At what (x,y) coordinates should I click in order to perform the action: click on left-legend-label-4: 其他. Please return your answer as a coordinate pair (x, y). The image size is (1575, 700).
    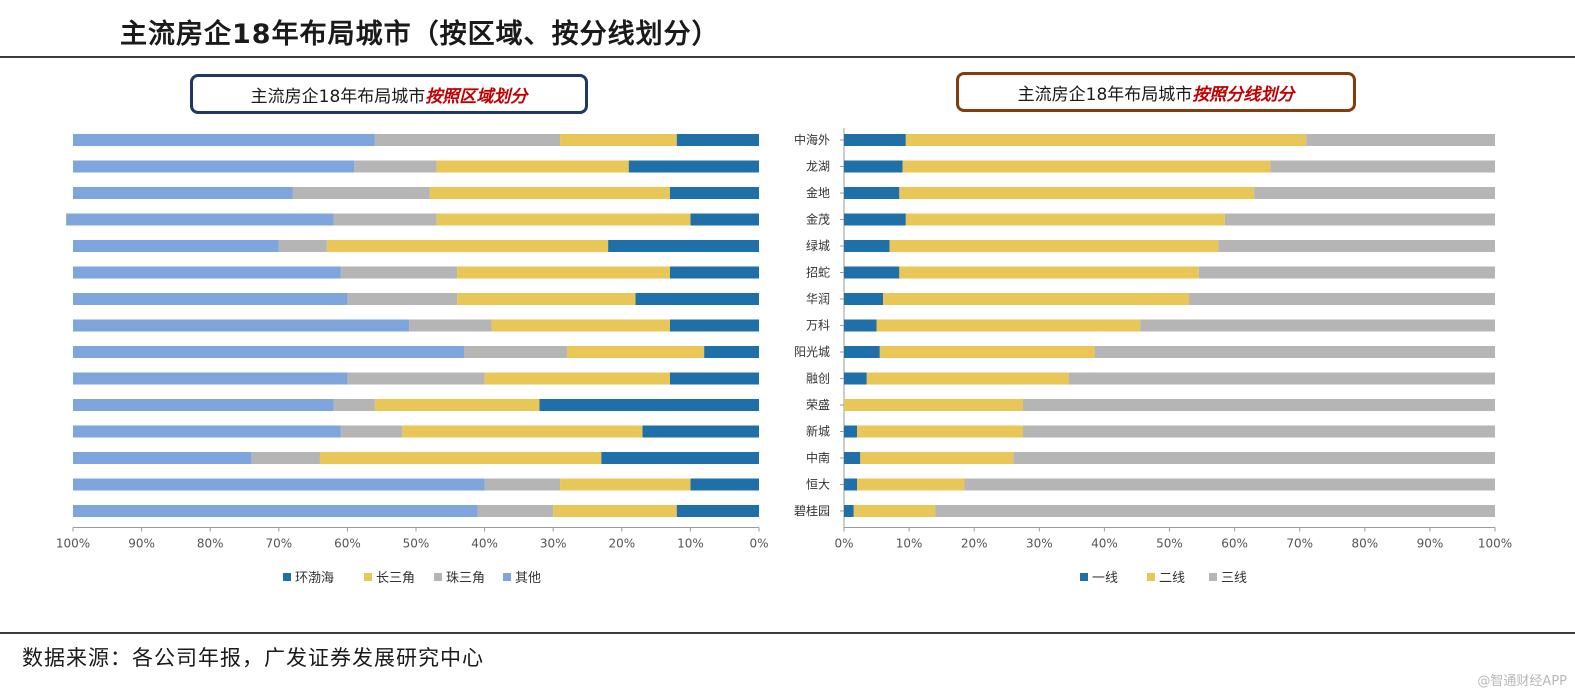
    Looking at the image, I should click on (528, 578).